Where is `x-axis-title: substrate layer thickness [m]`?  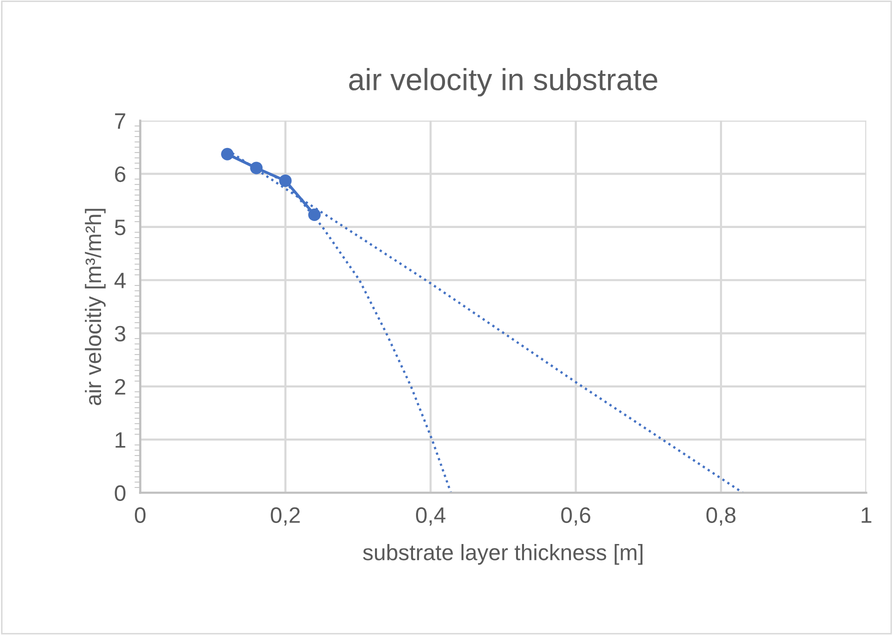 x-axis-title: substrate layer thickness [m] is located at coordinates (502, 554).